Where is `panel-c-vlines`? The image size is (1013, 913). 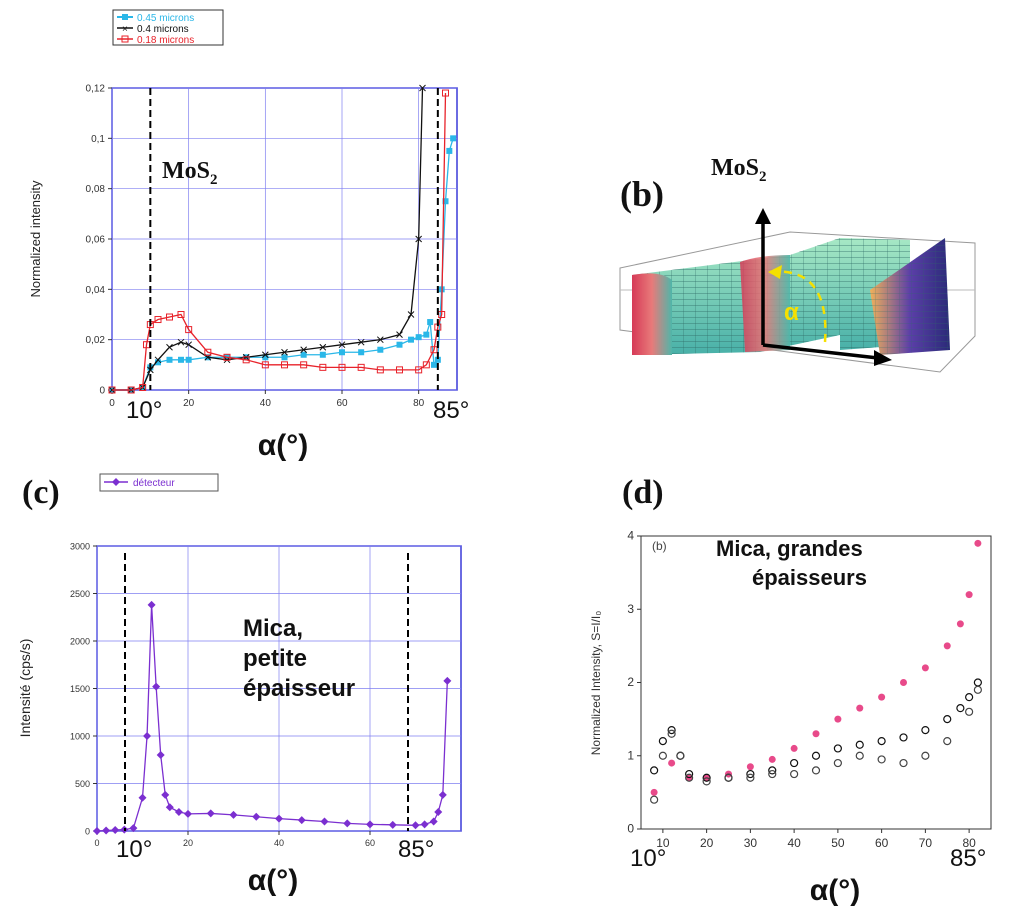 panel-c-vlines is located at coordinates (266, 692).